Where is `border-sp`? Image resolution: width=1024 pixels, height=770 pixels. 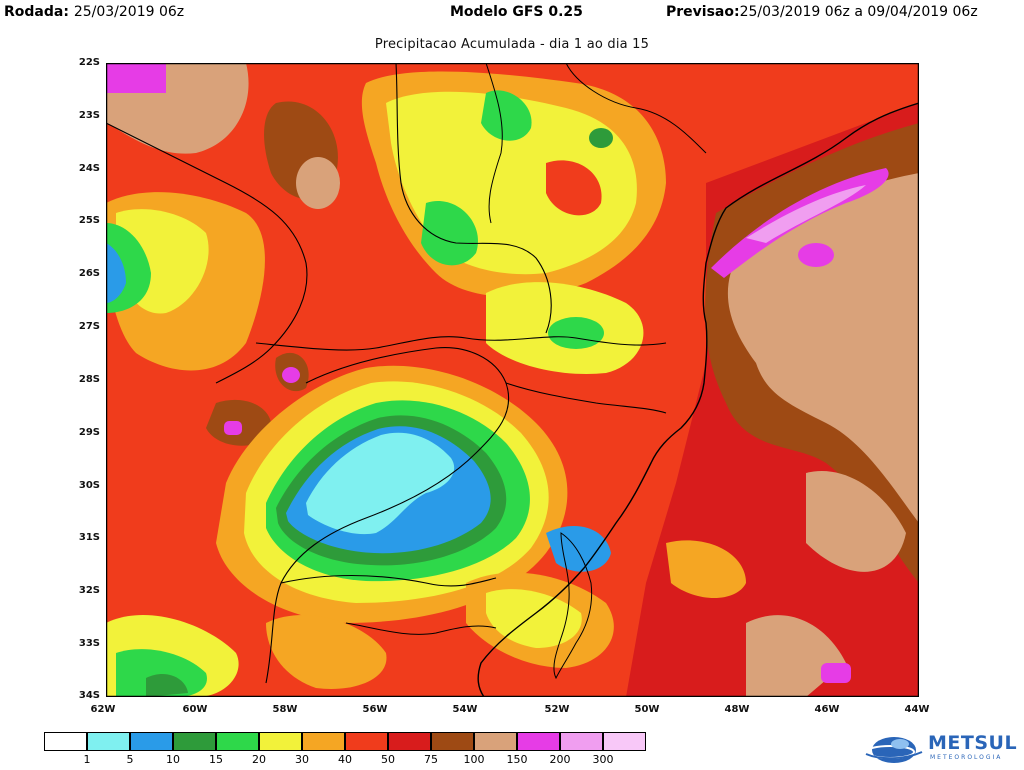
border-sp is located at coordinates (636, 108).